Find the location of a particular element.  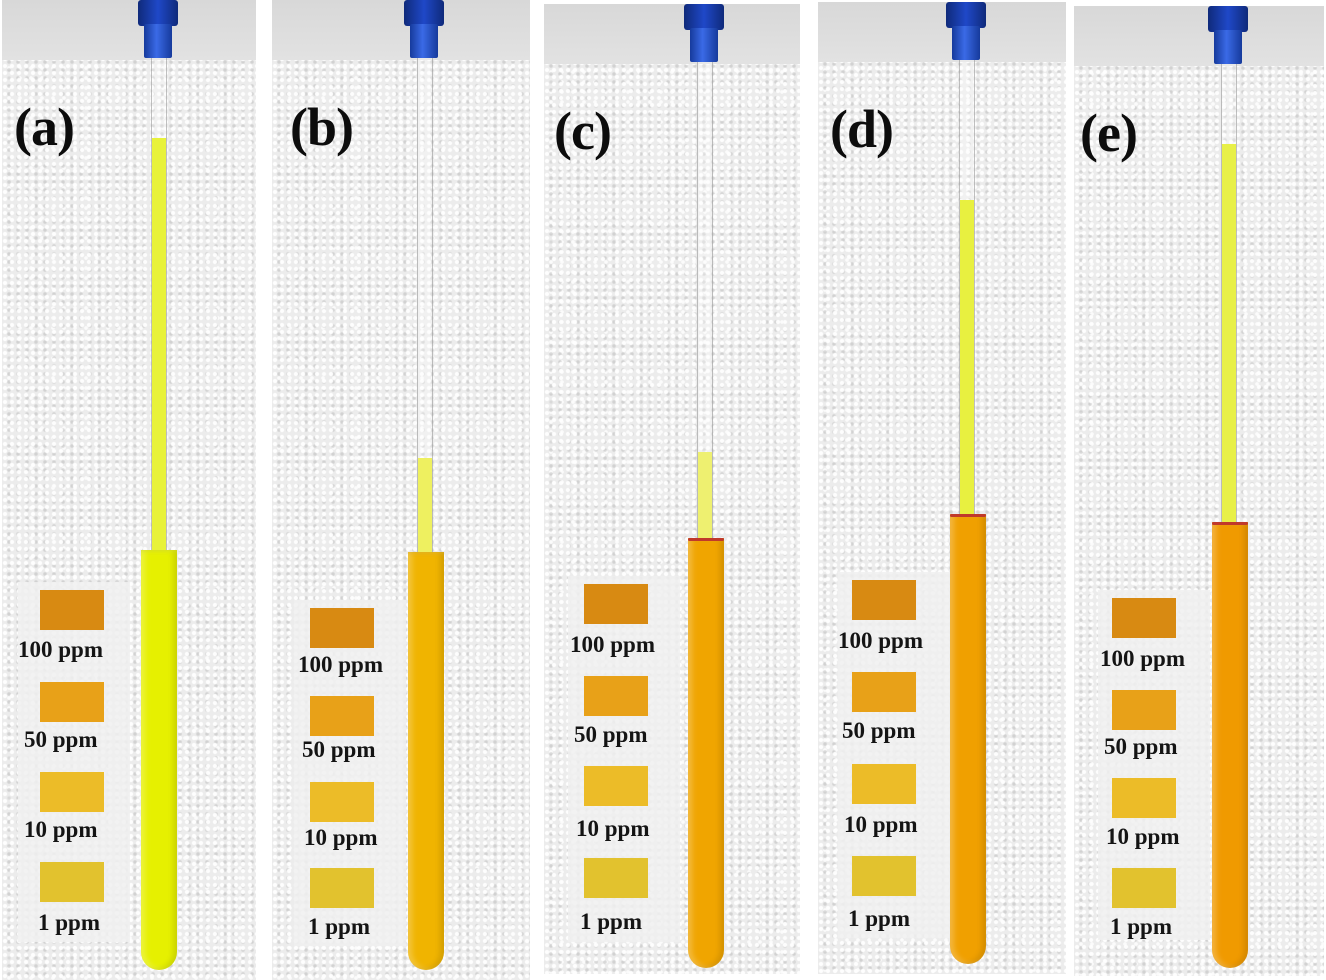

panel-label: (d) is located at coordinates (862, 129).